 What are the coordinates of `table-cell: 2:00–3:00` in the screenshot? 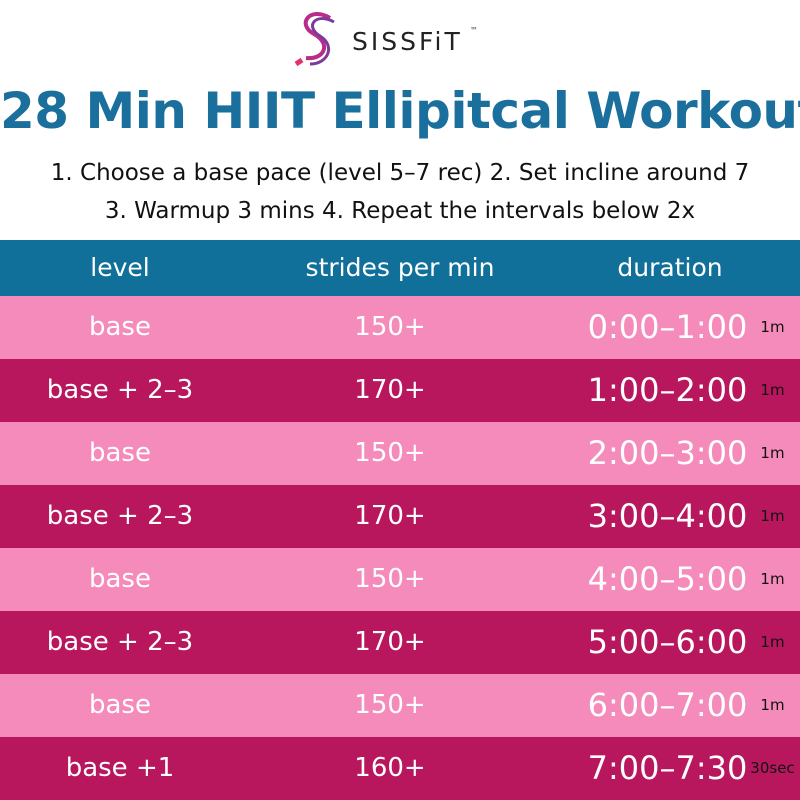 It's located at (667, 453).